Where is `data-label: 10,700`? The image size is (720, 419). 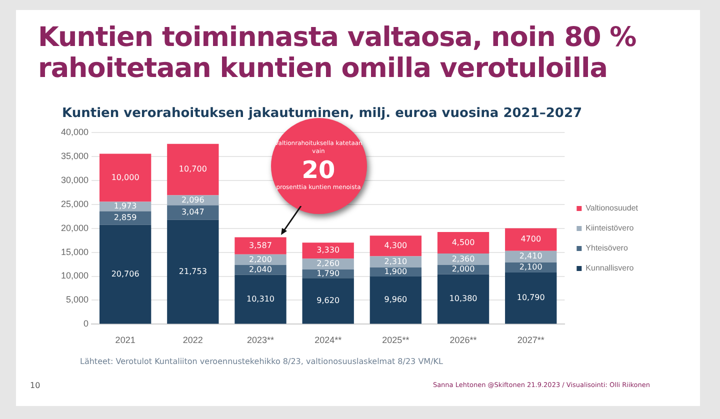
data-label: 10,700 is located at coordinates (192, 169).